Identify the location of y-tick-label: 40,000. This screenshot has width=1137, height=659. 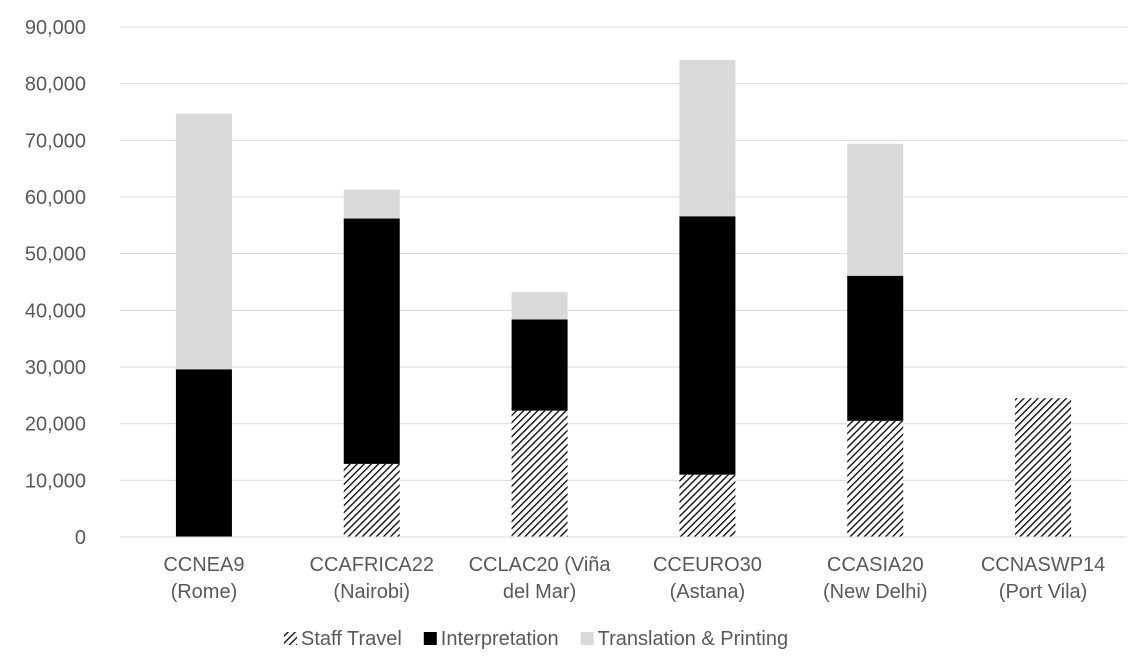
(55, 311).